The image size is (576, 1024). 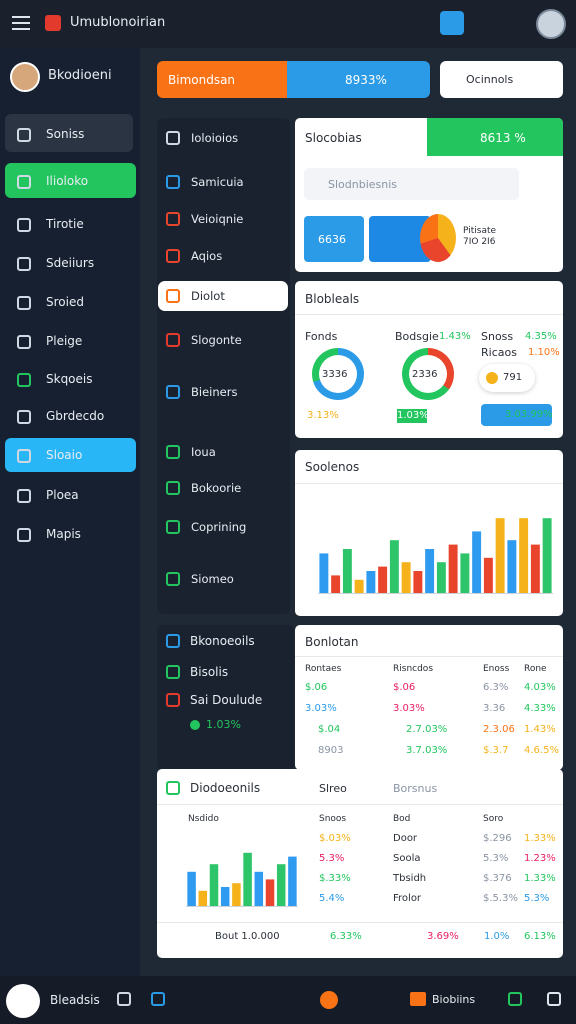 What do you see at coordinates (413, 669) in the screenshot?
I see `column-header: Risncdos` at bounding box center [413, 669].